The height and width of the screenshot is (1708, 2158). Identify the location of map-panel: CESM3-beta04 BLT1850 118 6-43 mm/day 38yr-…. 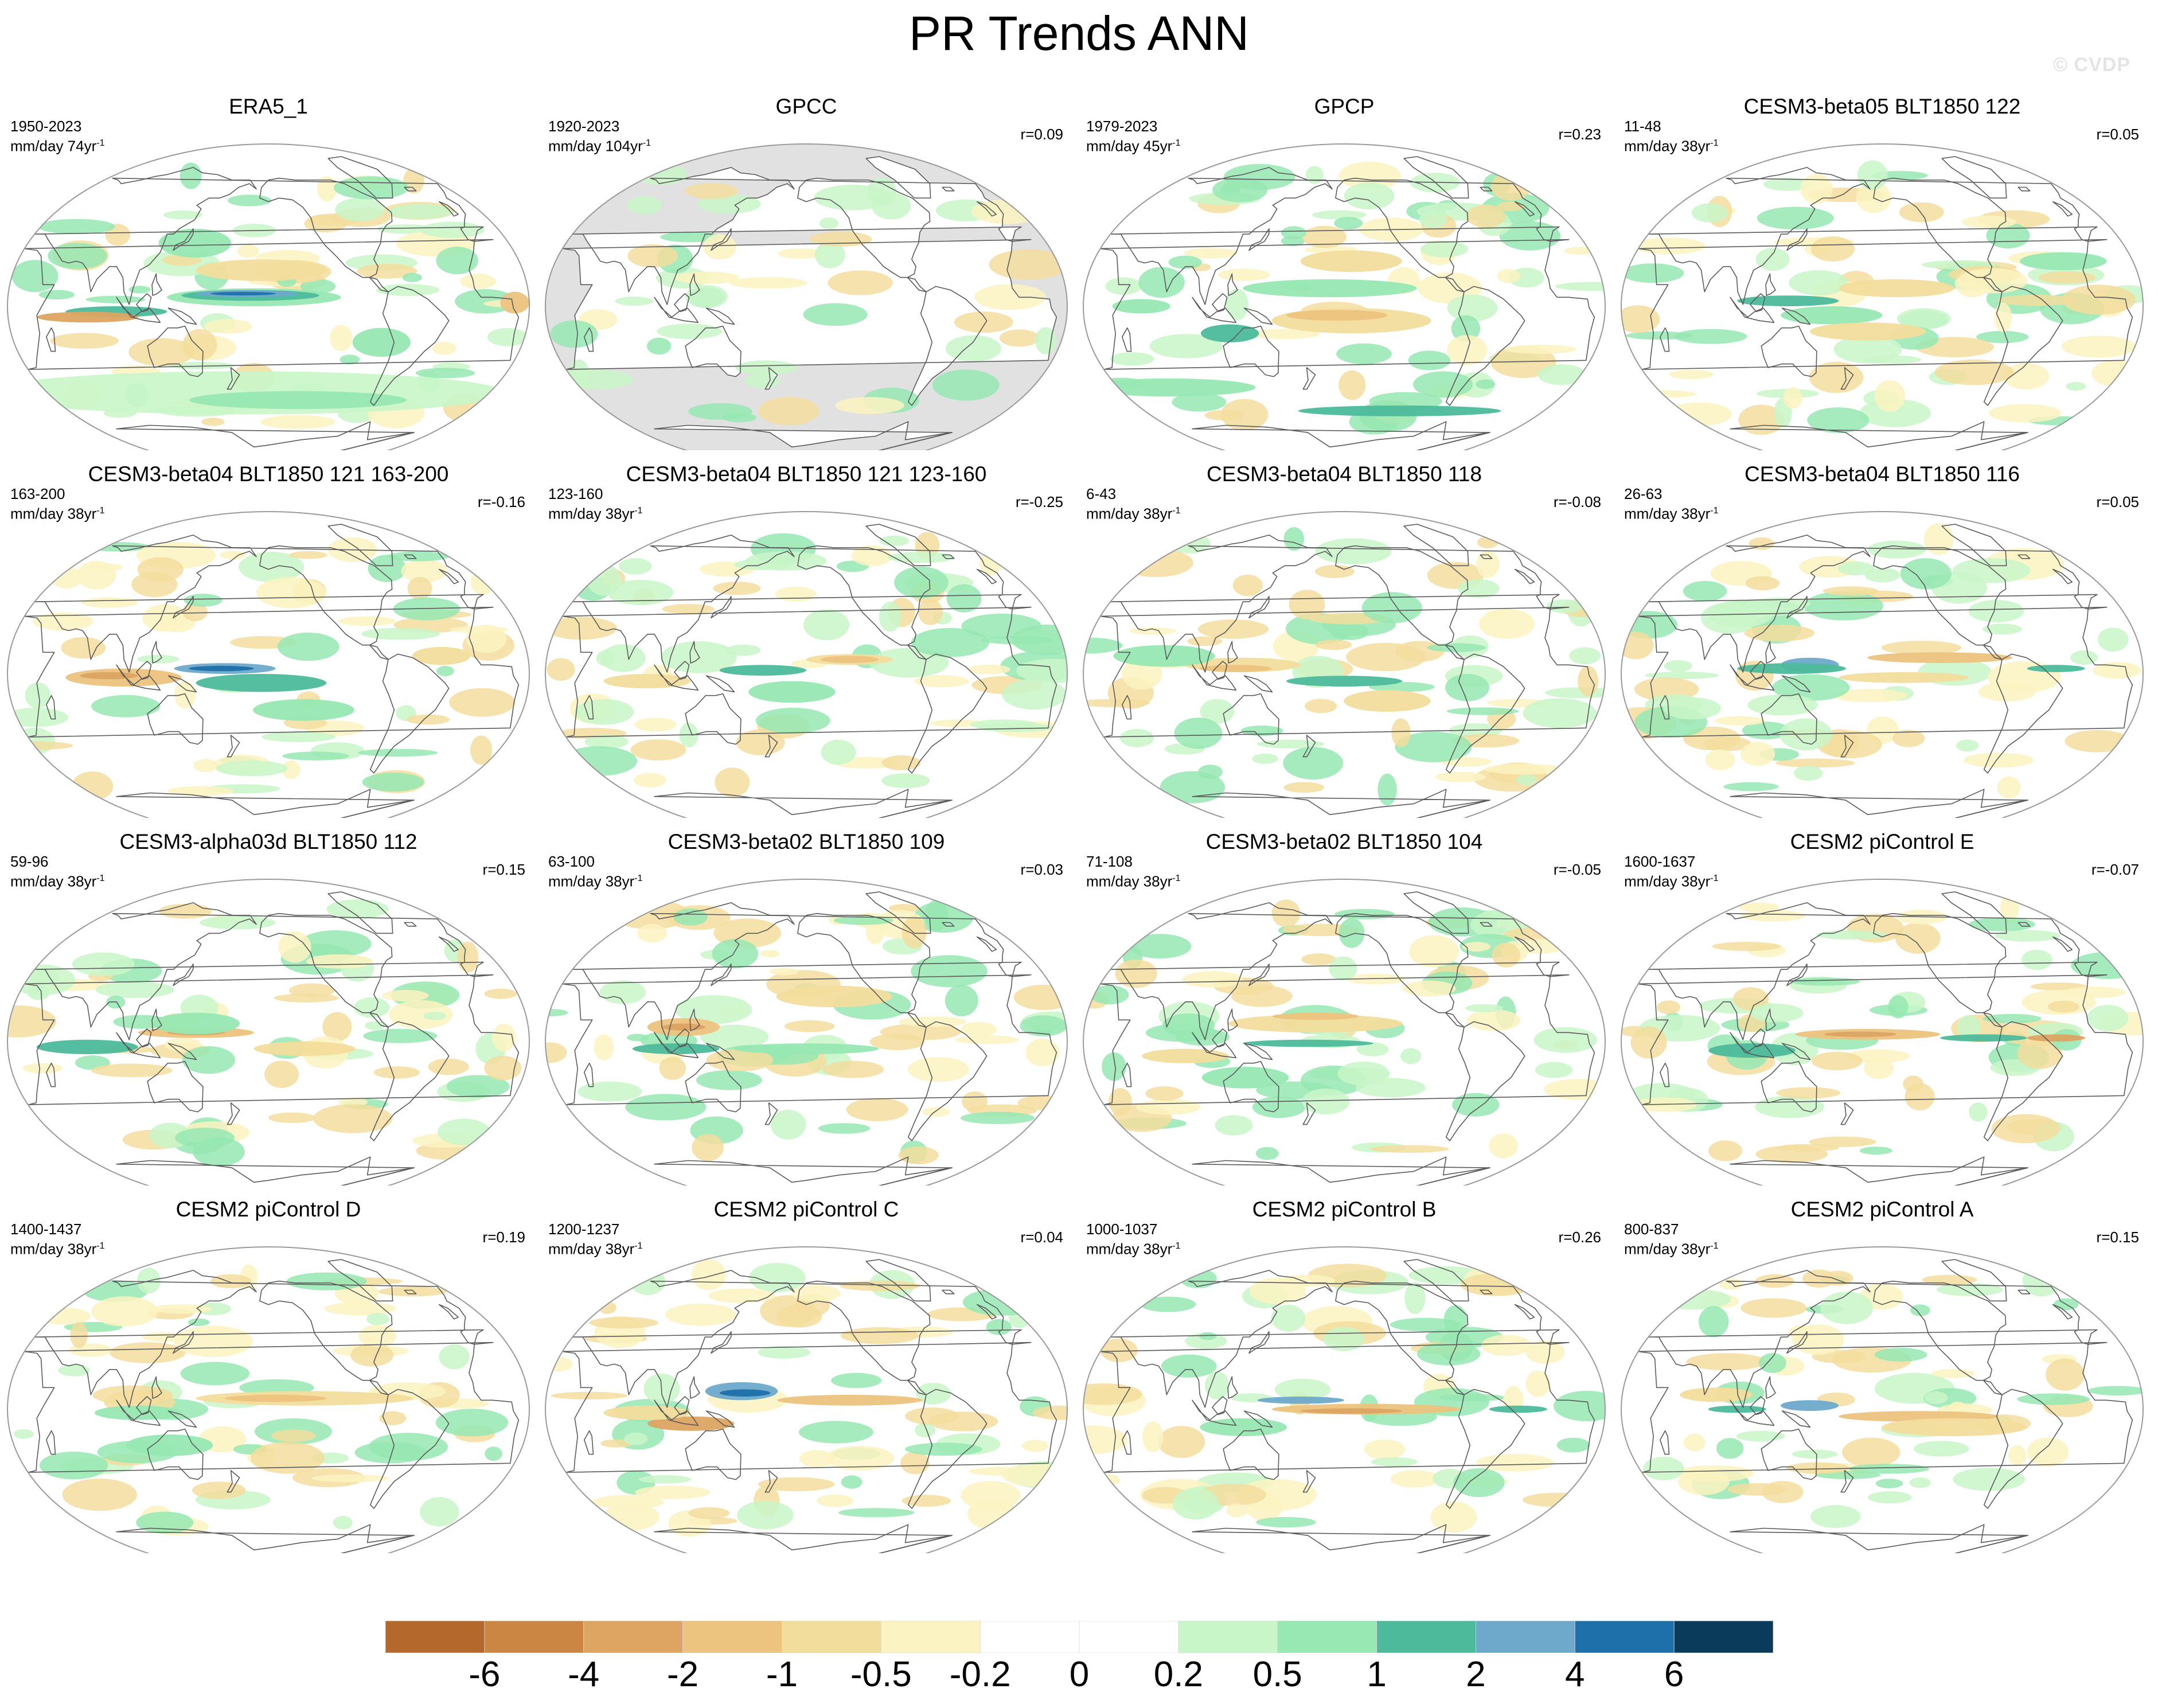
(1344, 640).